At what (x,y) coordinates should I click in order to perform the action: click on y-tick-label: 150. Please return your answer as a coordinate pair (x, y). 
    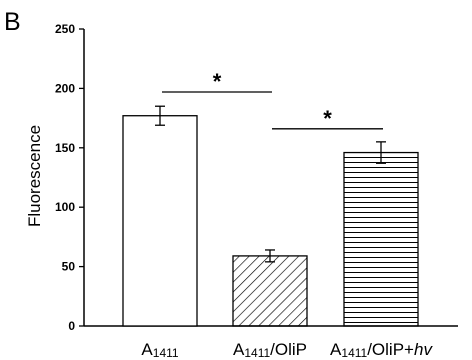
    Looking at the image, I should click on (65, 148).